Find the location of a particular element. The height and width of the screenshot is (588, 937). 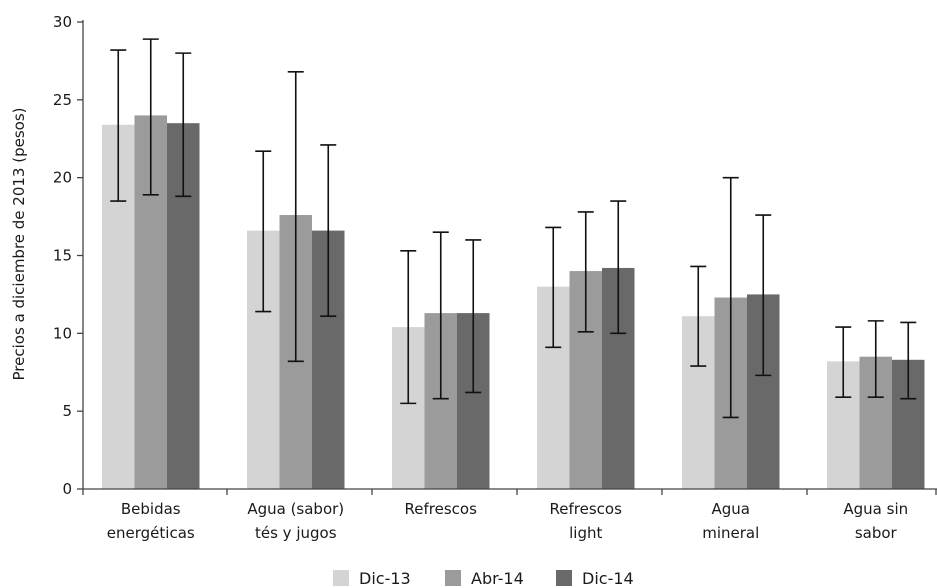

x-category-label-line: Bebidas is located at coordinates (151, 509).